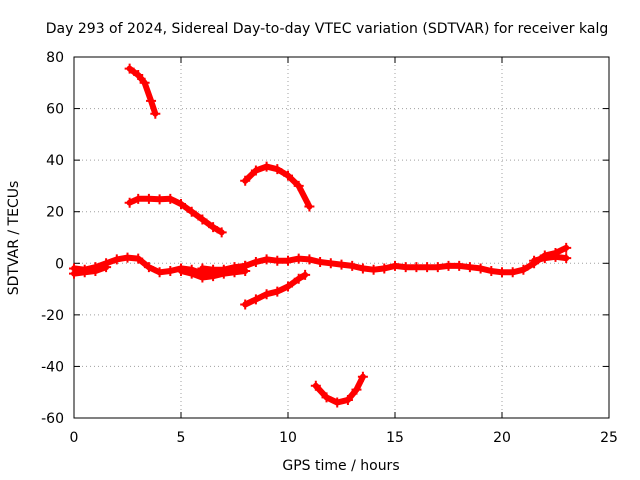 This screenshot has width=640, height=480. I want to click on x-tick-label: 20, so click(502, 438).